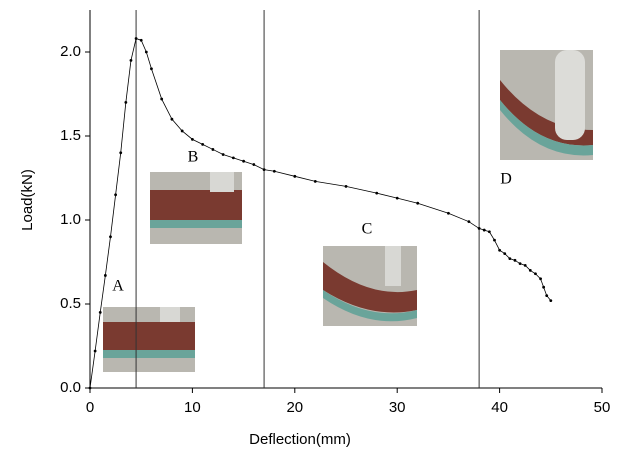 The width and height of the screenshot is (623, 457). Describe the element at coordinates (70, 387) in the screenshot. I see `y-tick-label: 0.0` at that location.